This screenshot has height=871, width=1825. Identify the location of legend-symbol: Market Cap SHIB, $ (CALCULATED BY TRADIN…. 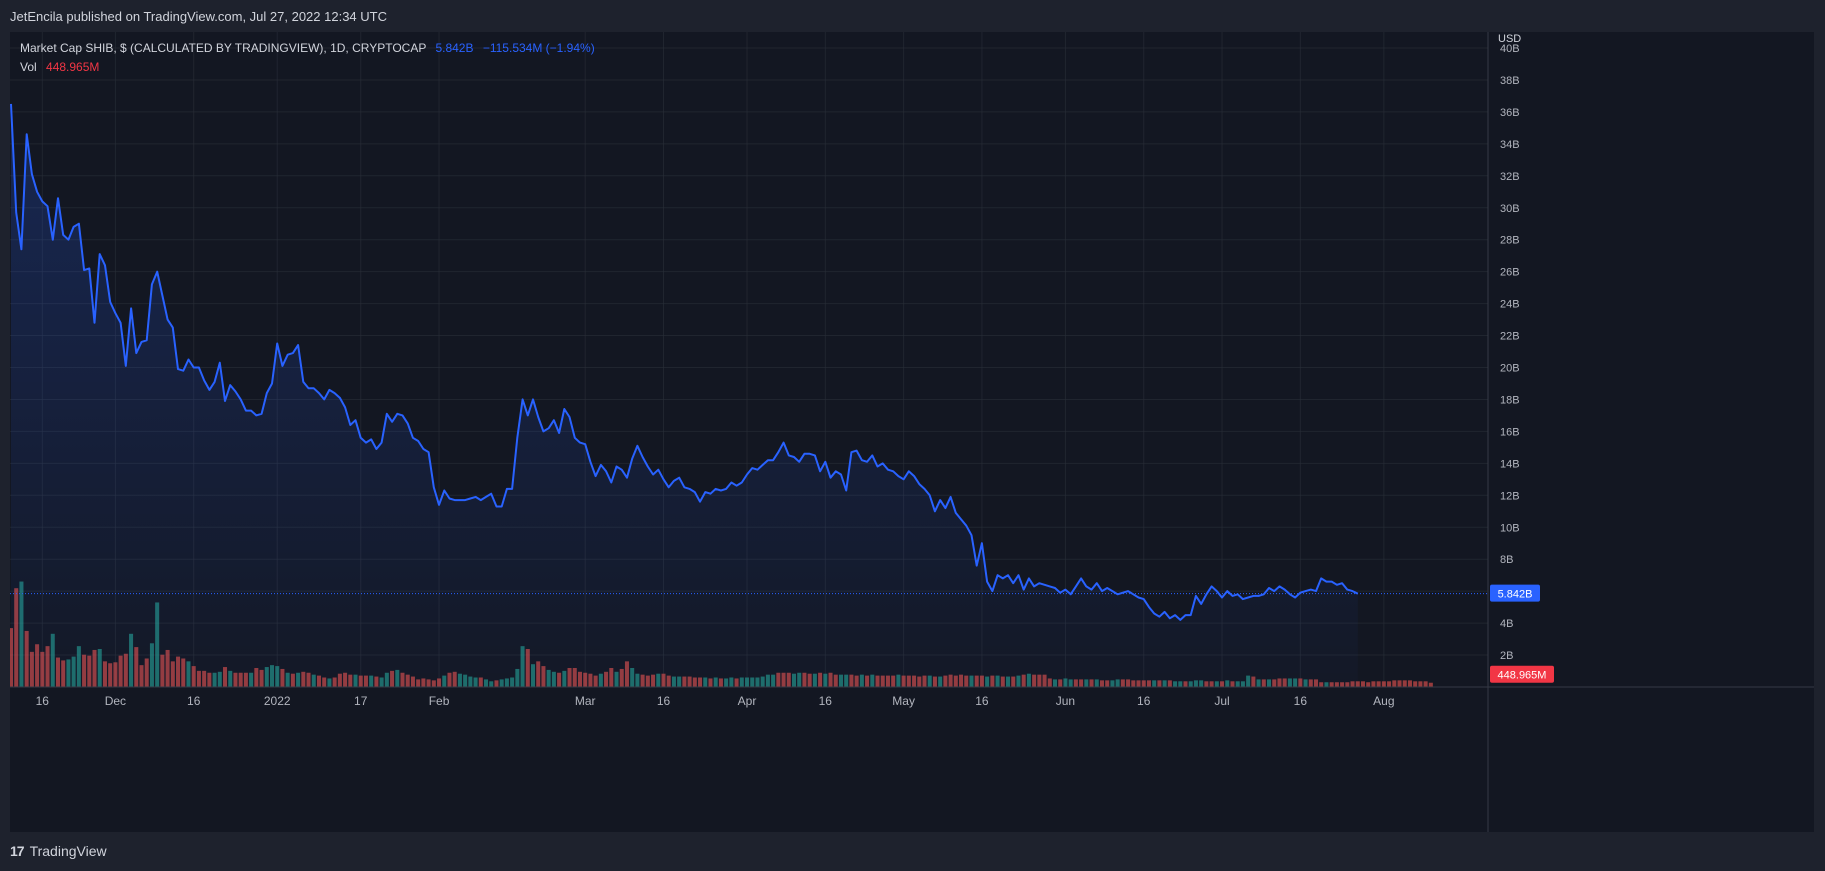
(223, 48).